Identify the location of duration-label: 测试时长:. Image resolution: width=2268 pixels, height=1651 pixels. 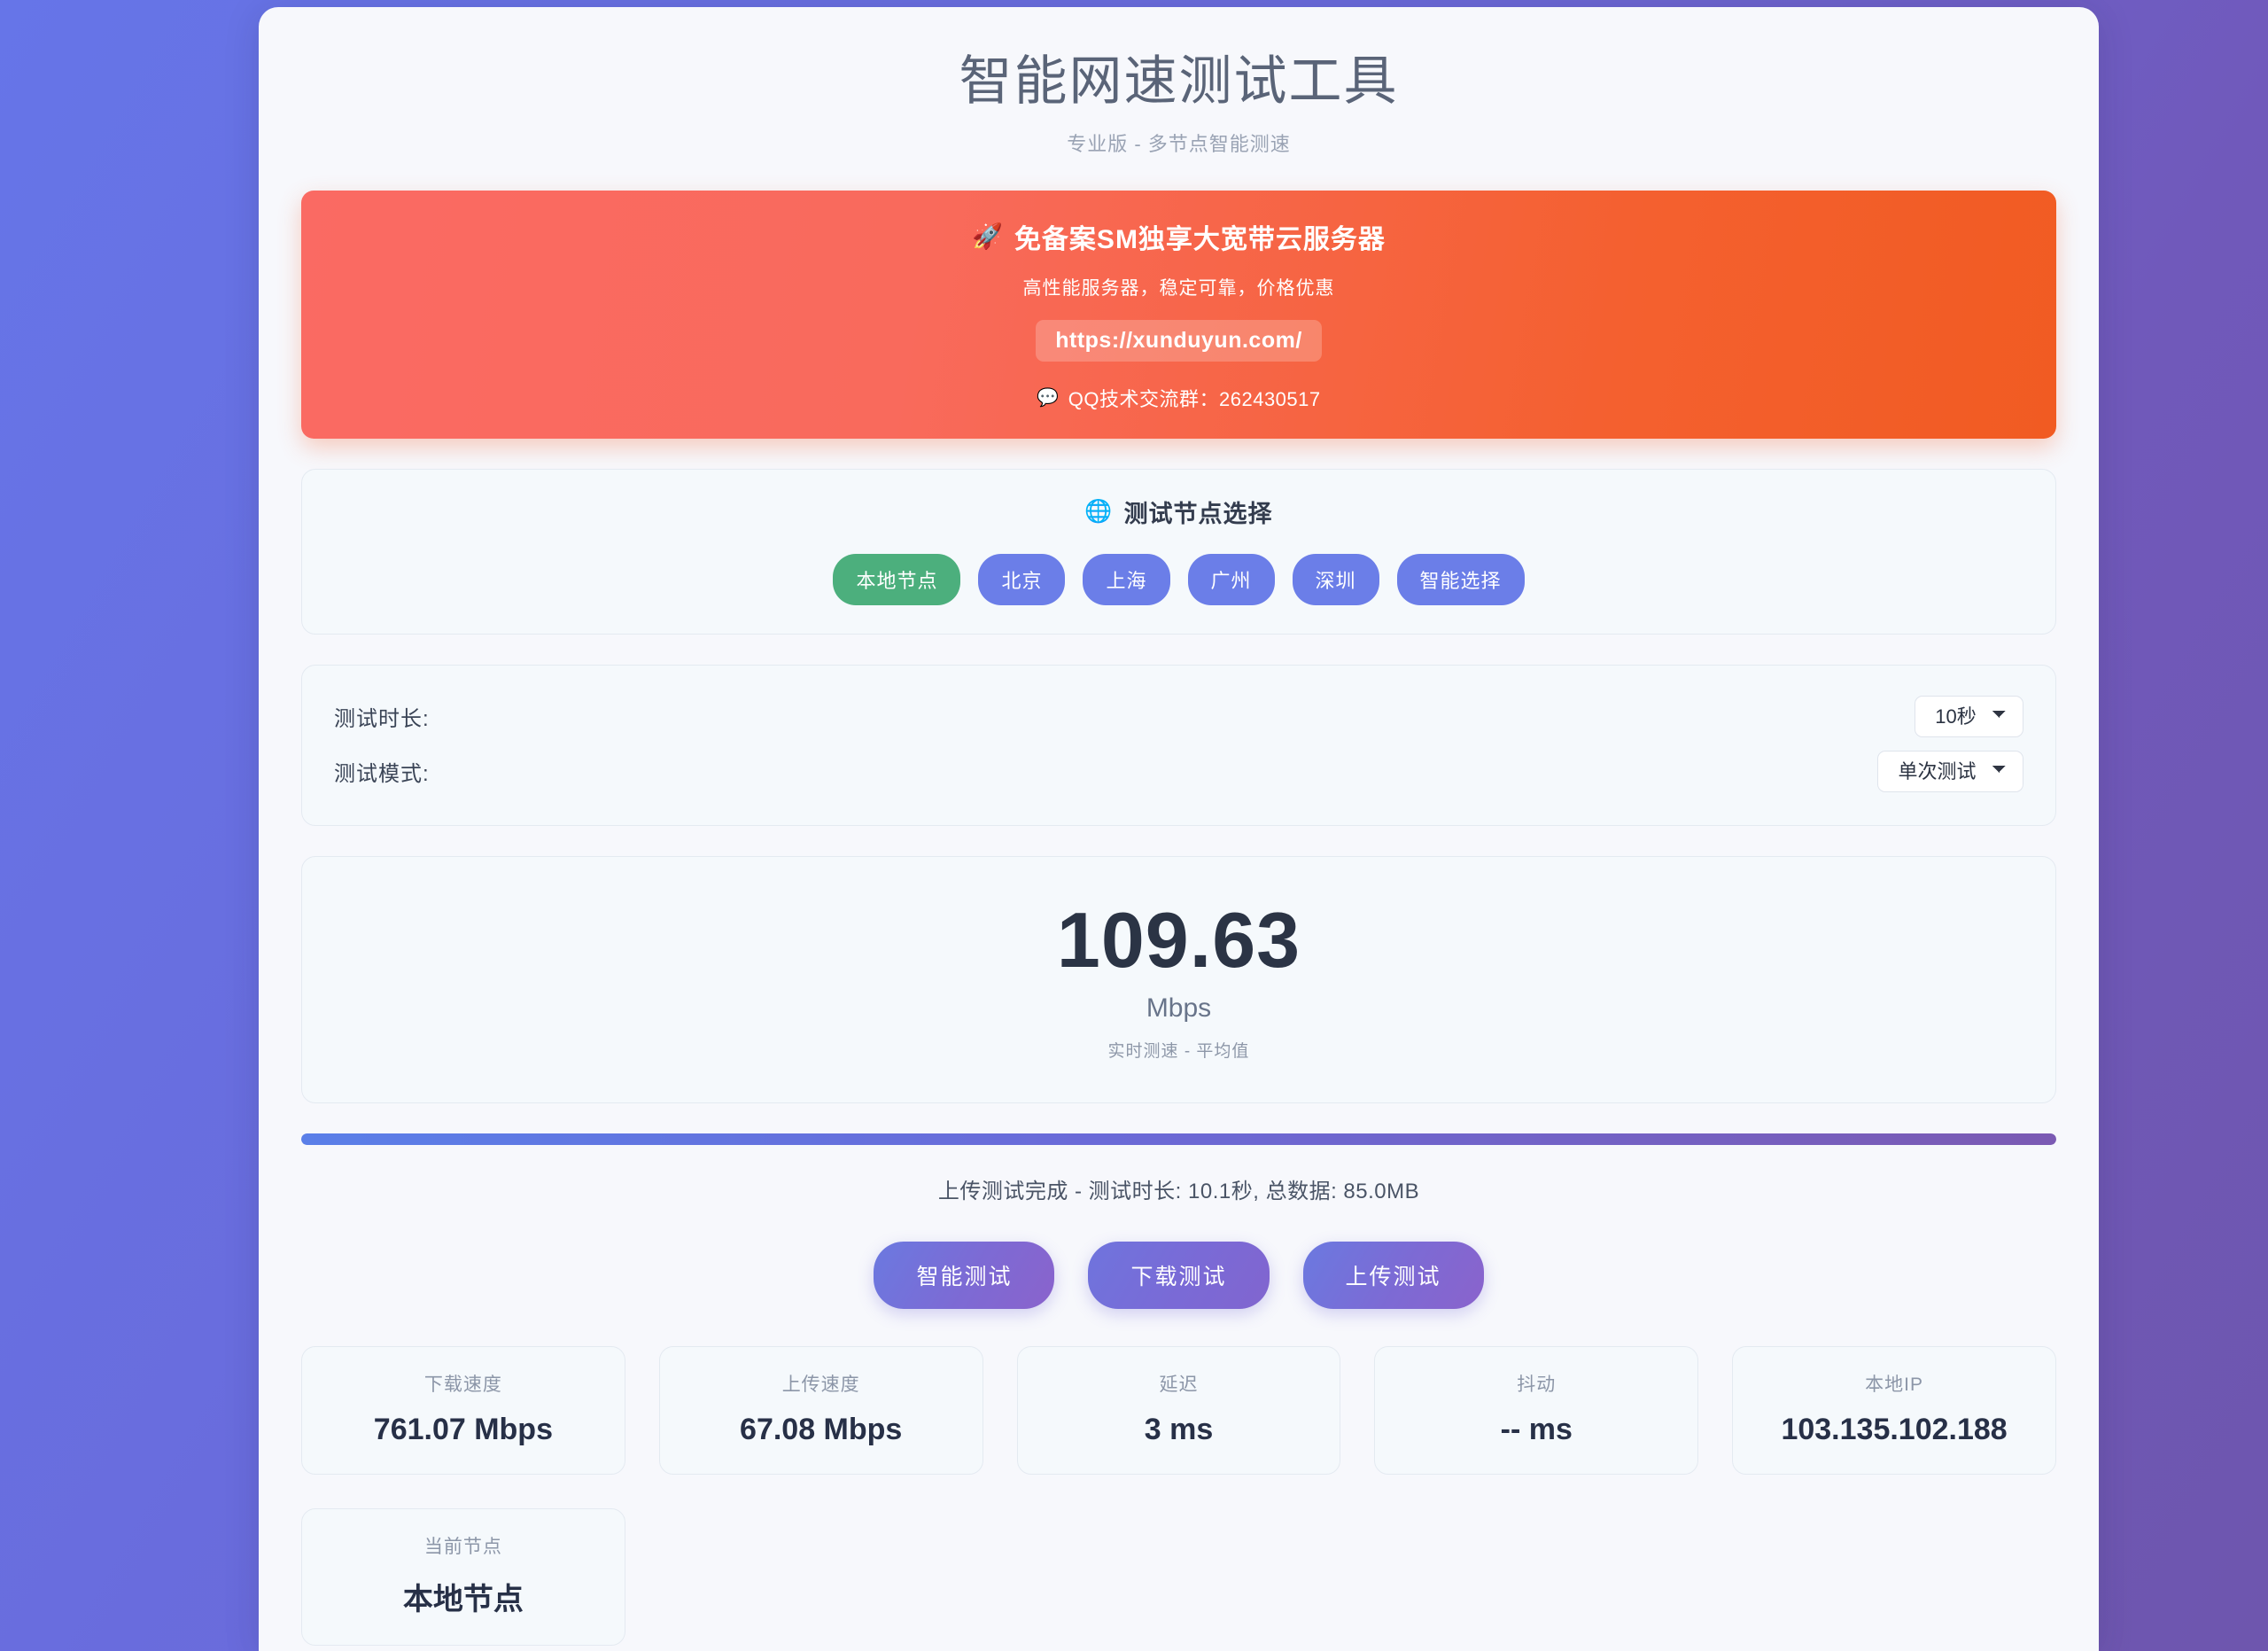
(382, 718).